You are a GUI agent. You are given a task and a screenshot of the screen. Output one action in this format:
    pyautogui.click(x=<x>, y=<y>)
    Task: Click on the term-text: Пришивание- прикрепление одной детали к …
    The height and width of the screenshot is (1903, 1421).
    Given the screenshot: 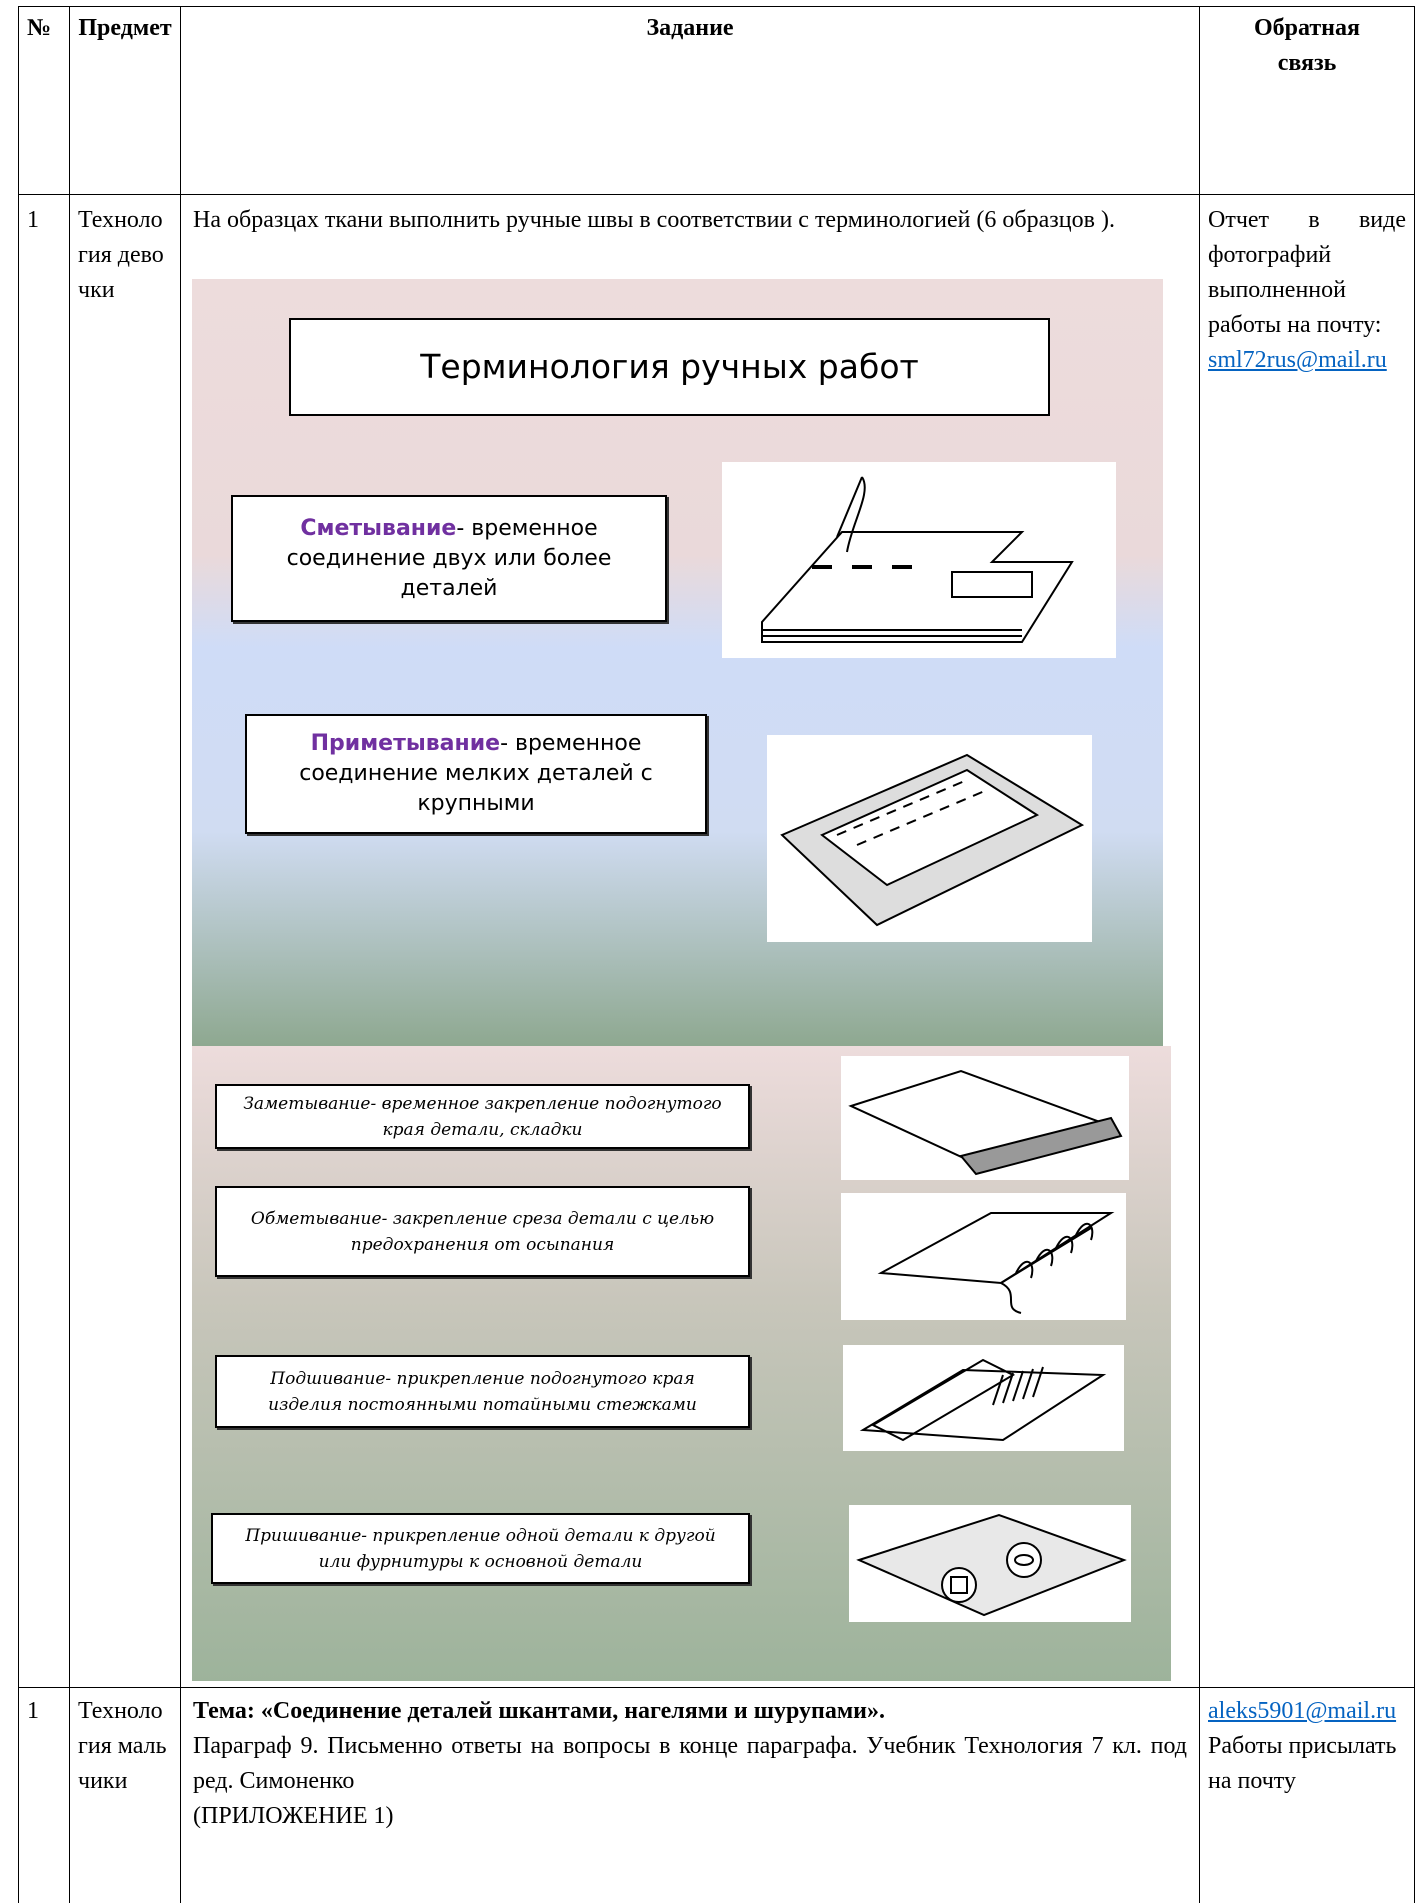 What is the action you would take?
    pyautogui.click(x=480, y=1549)
    